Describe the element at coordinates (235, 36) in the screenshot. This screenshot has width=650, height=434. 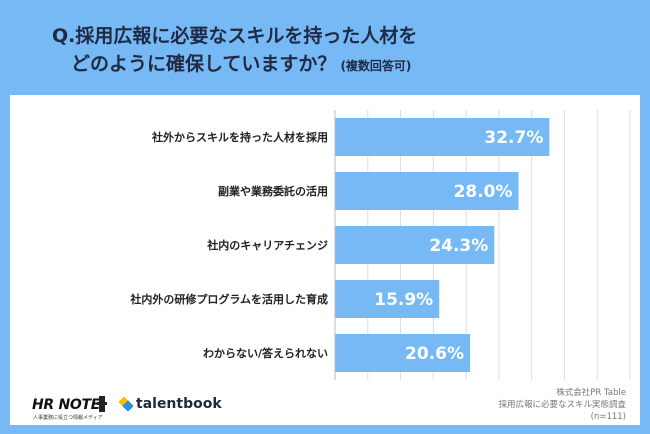
I see `question-line-1: Q.採用広報に必要なスキルを持った人材を` at that location.